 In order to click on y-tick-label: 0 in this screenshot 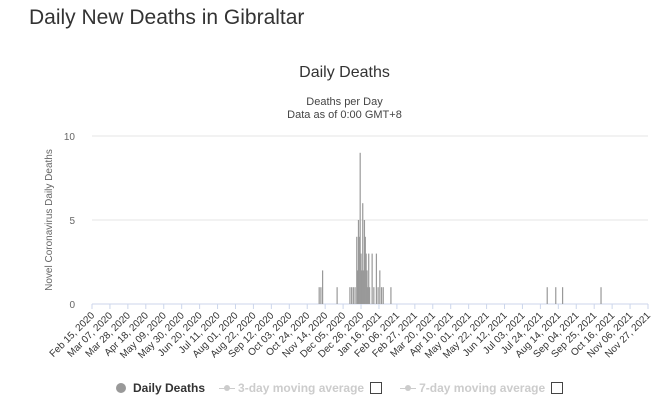, I will do `click(72, 305)`.